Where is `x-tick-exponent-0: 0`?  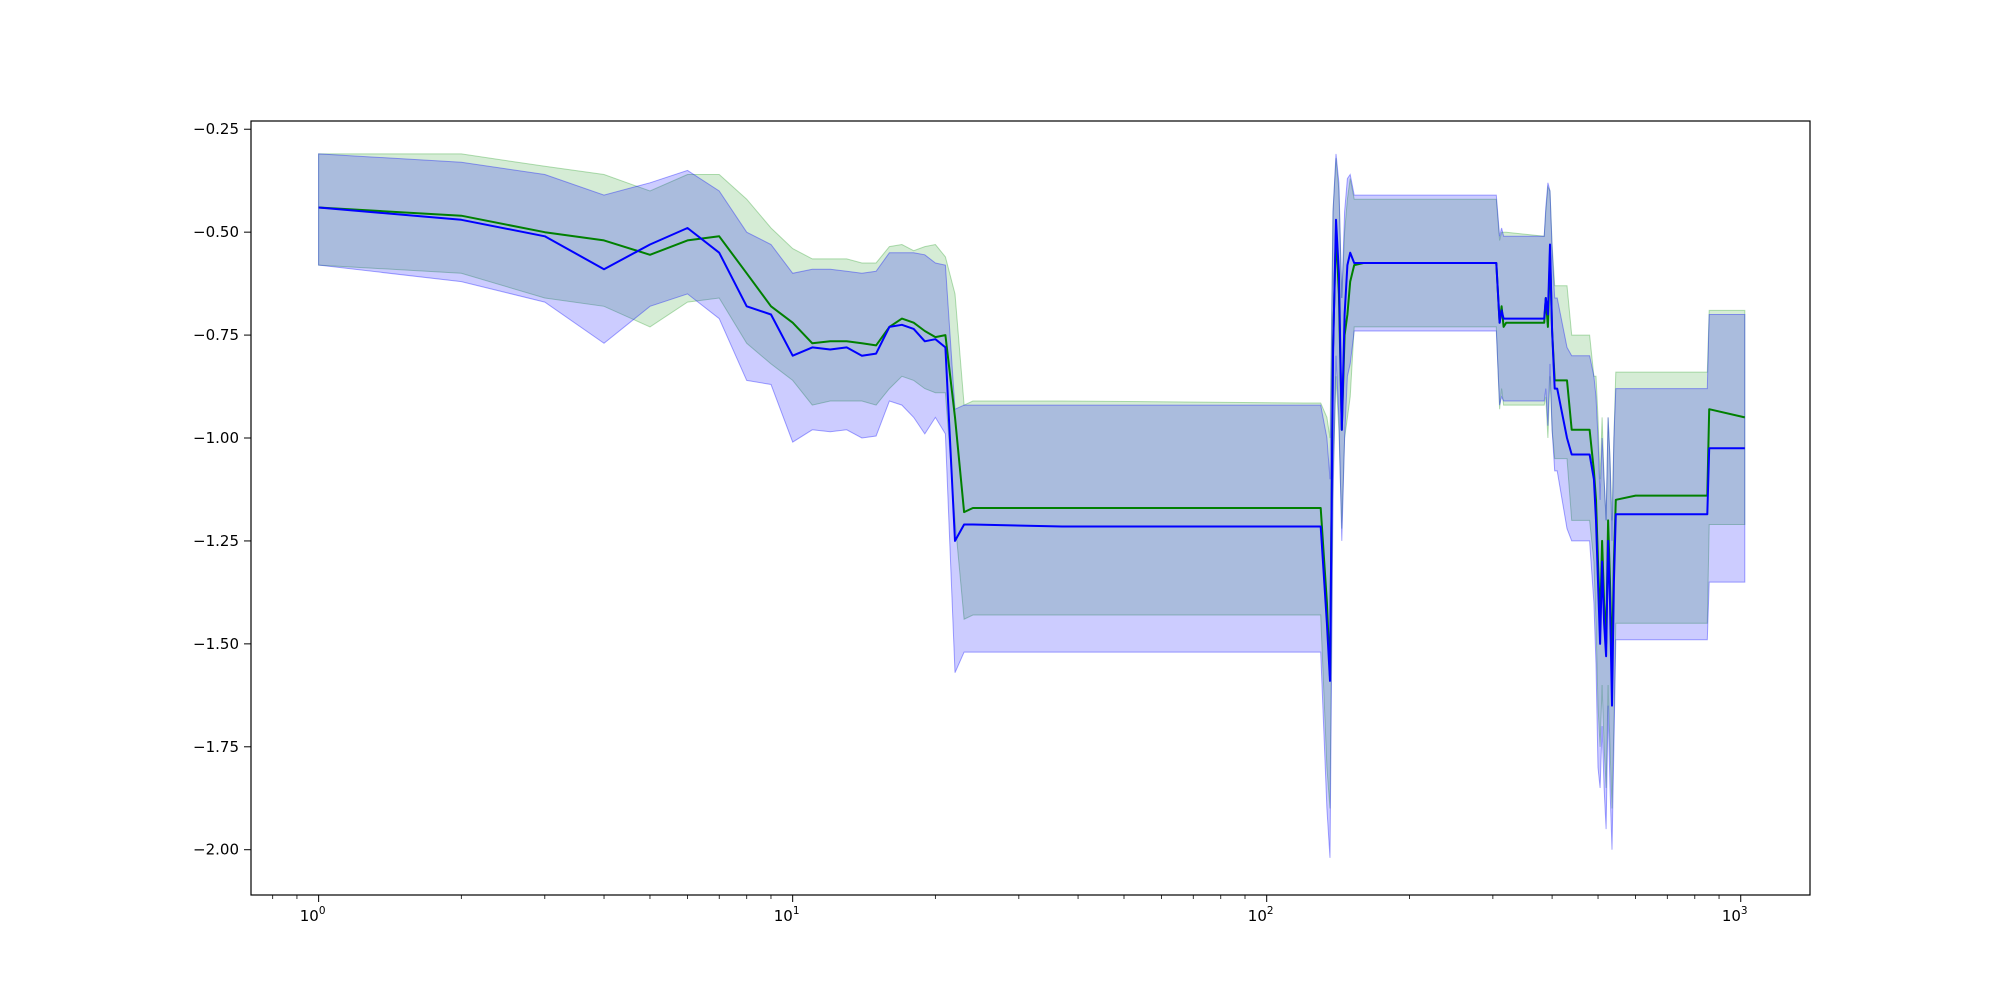 x-tick-exponent-0: 0 is located at coordinates (322, 911).